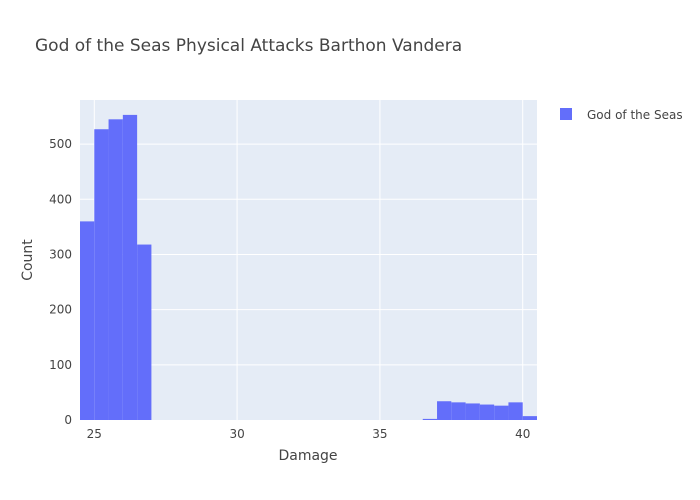 Image resolution: width=700 pixels, height=500 pixels. I want to click on y-tick-label: 500, so click(60, 144).